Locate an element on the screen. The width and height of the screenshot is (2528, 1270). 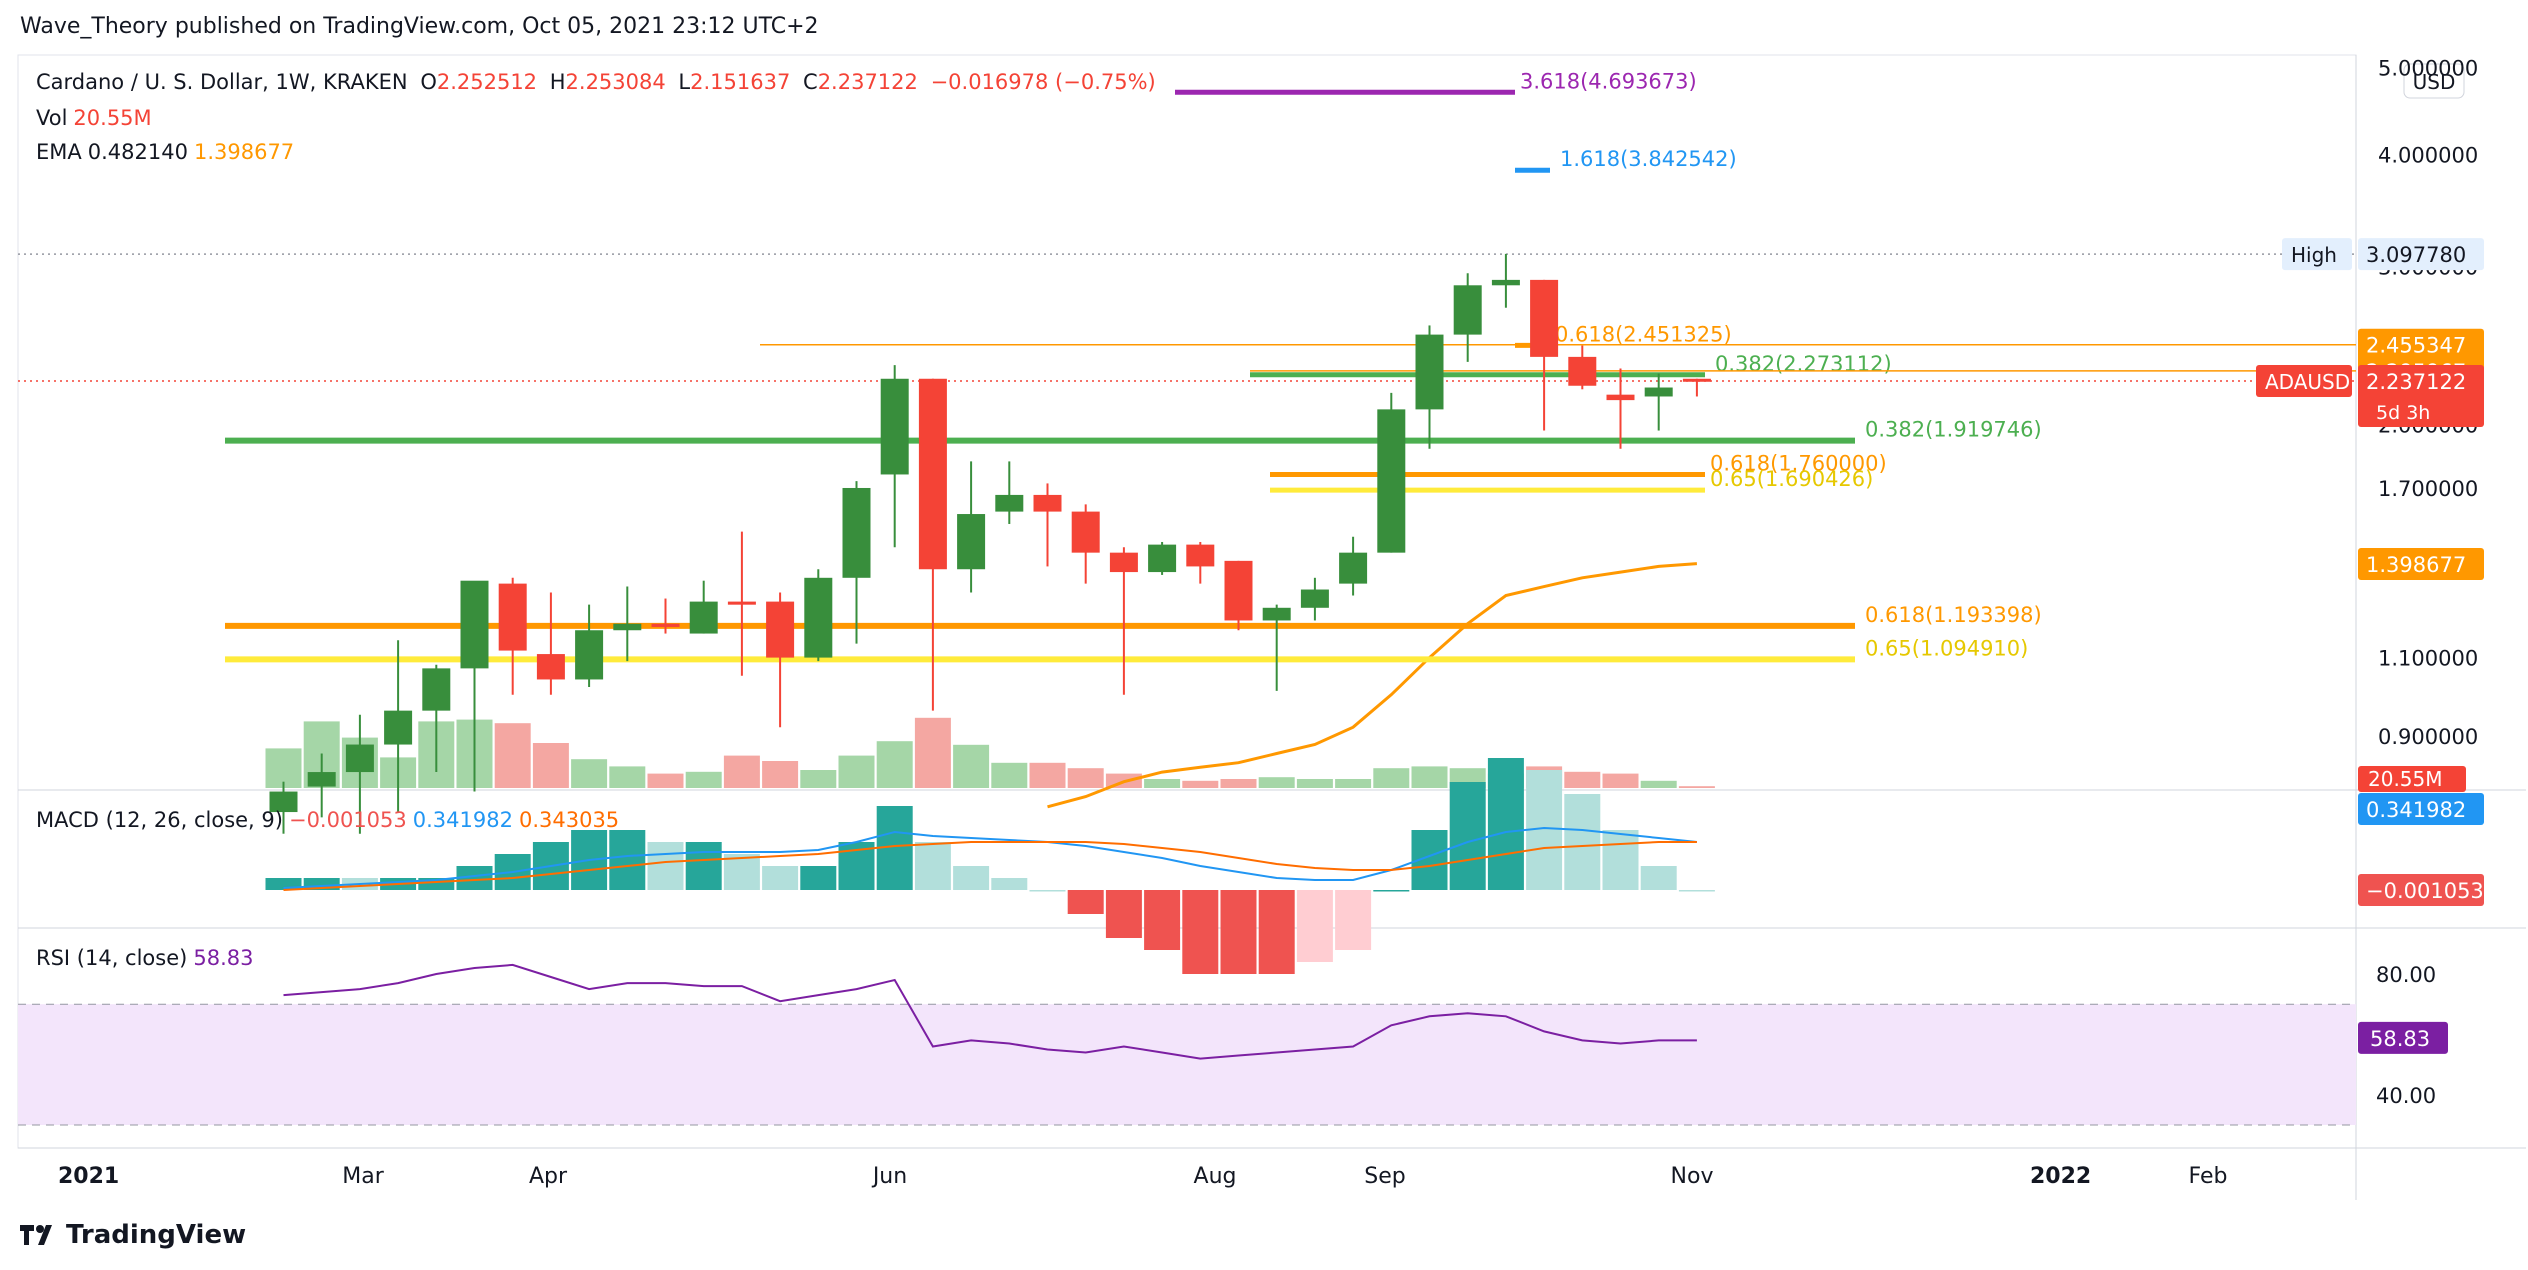
x-tick-label: Mar is located at coordinates (363, 1176).